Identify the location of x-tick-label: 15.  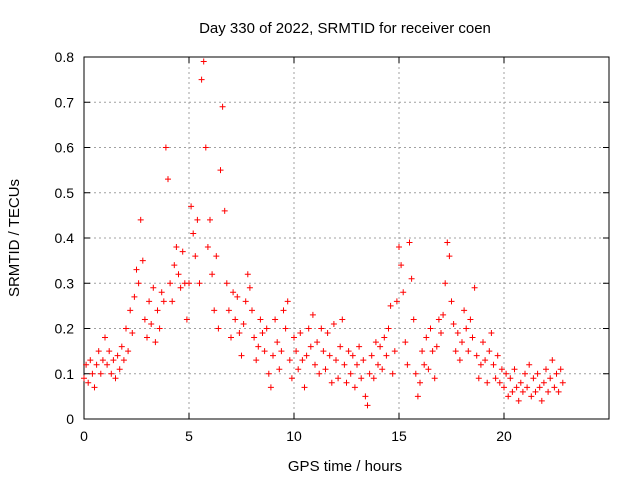
(399, 436).